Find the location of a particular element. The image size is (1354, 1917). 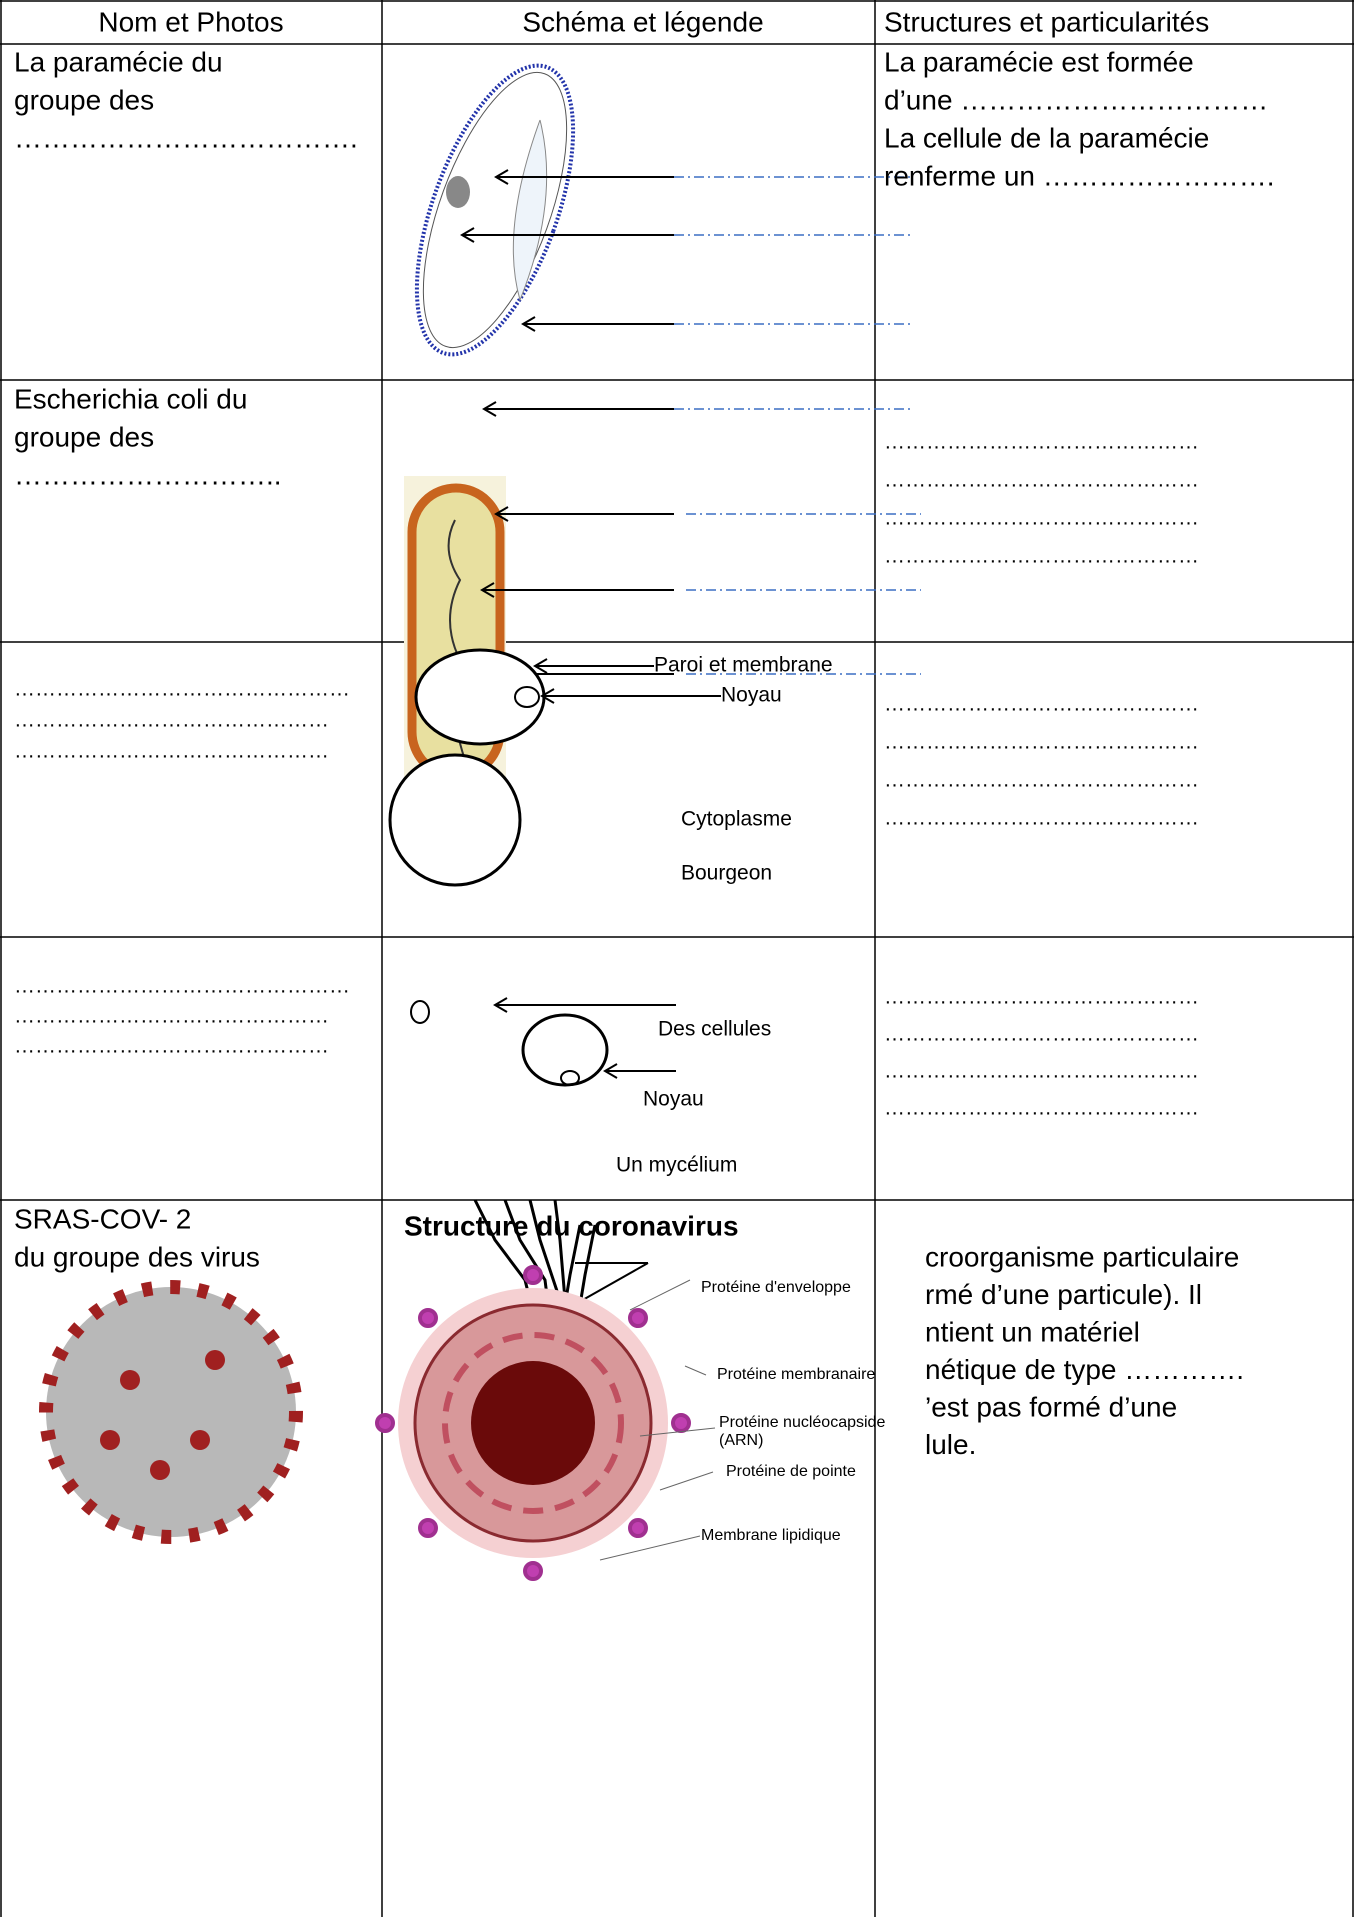

coronavirus-drawing is located at coordinates (545, 1423).